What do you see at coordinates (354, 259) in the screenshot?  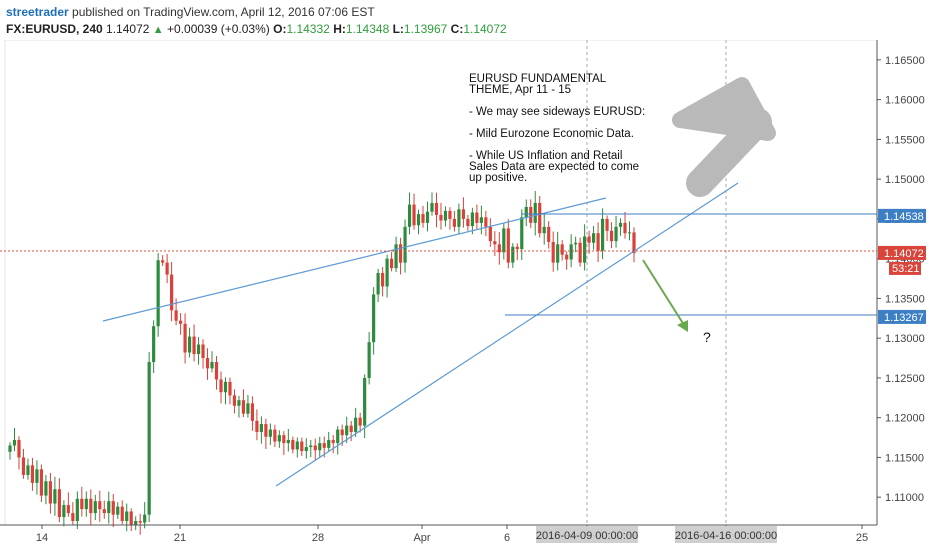 I see `upper-trendline` at bounding box center [354, 259].